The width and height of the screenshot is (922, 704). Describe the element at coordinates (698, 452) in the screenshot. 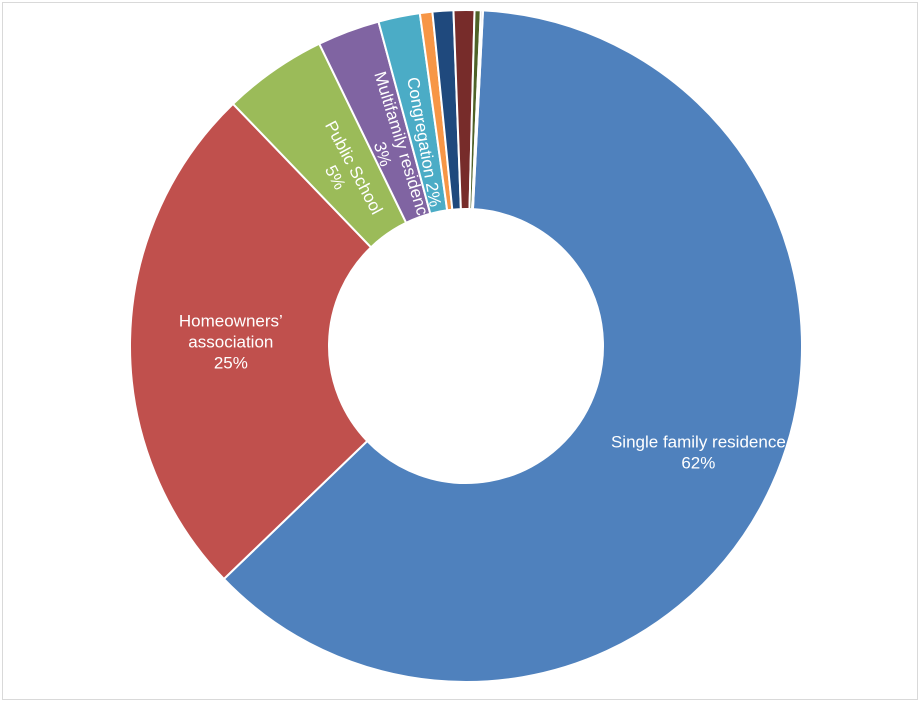

I see `data-label-single-family-residence: Single family residence 62%` at that location.